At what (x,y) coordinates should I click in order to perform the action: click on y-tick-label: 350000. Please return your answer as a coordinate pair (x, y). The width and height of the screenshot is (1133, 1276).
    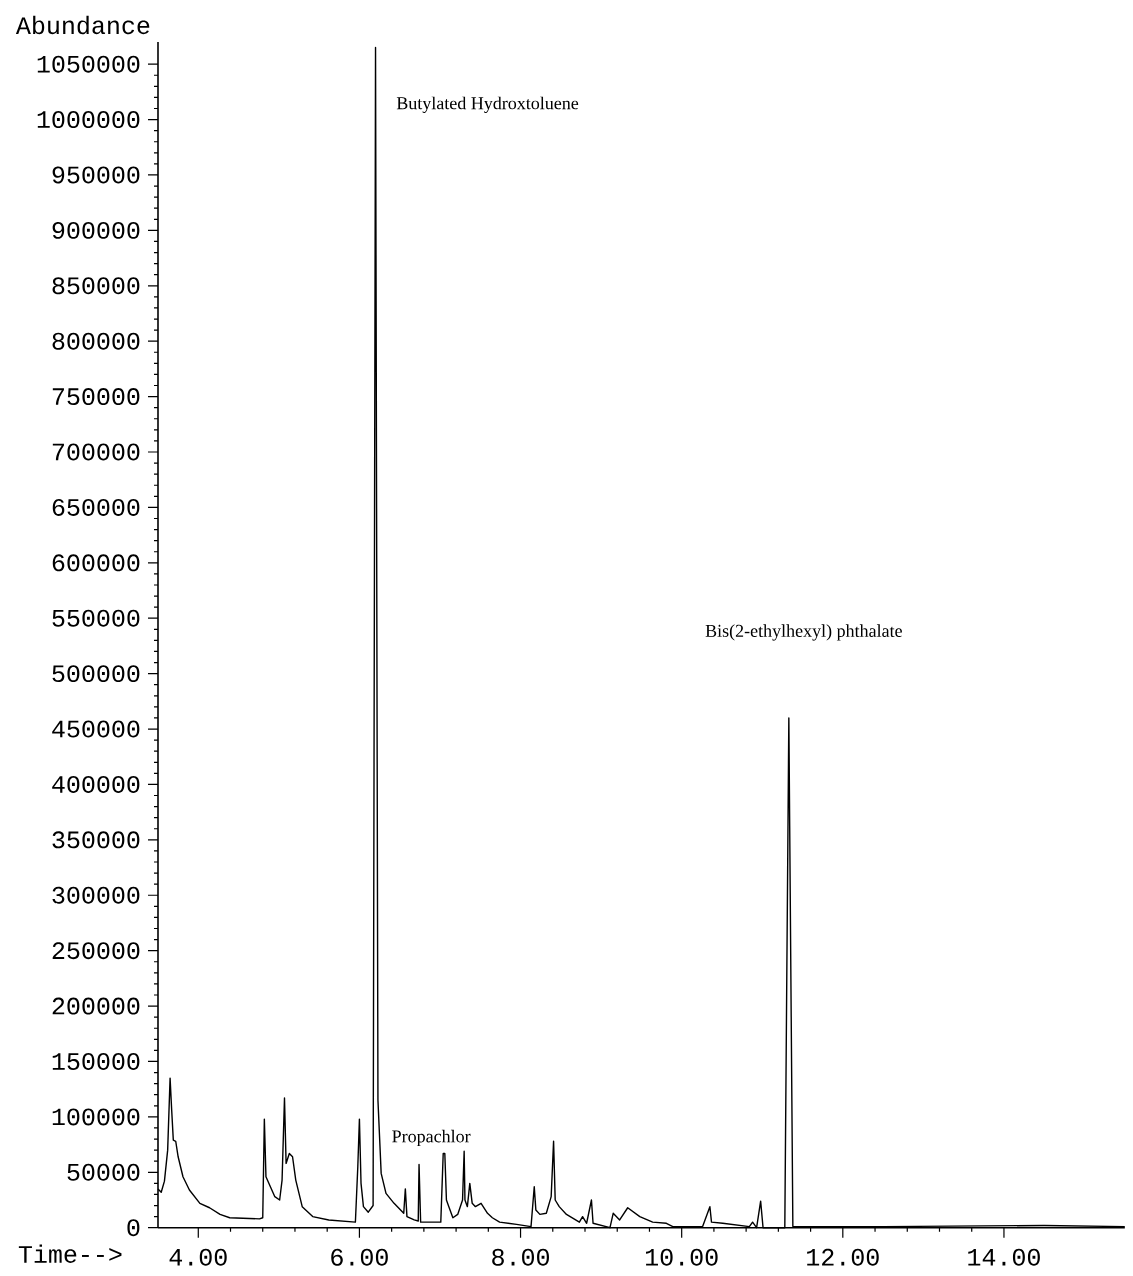
    Looking at the image, I should click on (96, 840).